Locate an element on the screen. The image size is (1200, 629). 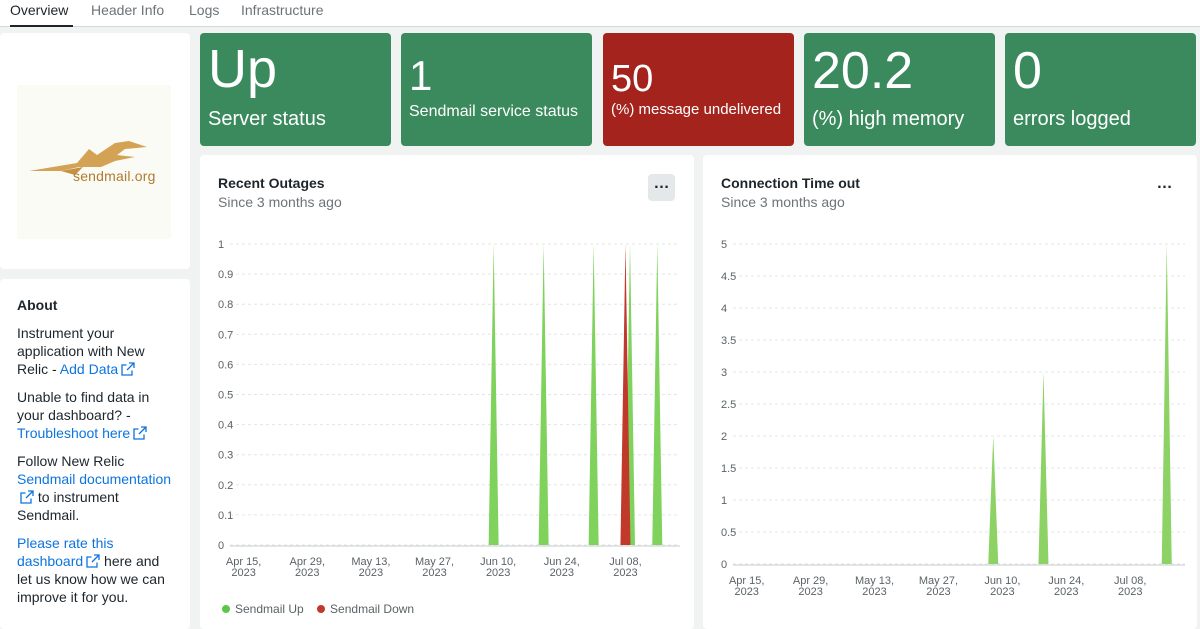
y-tick-label: 3 is located at coordinates (724, 373).